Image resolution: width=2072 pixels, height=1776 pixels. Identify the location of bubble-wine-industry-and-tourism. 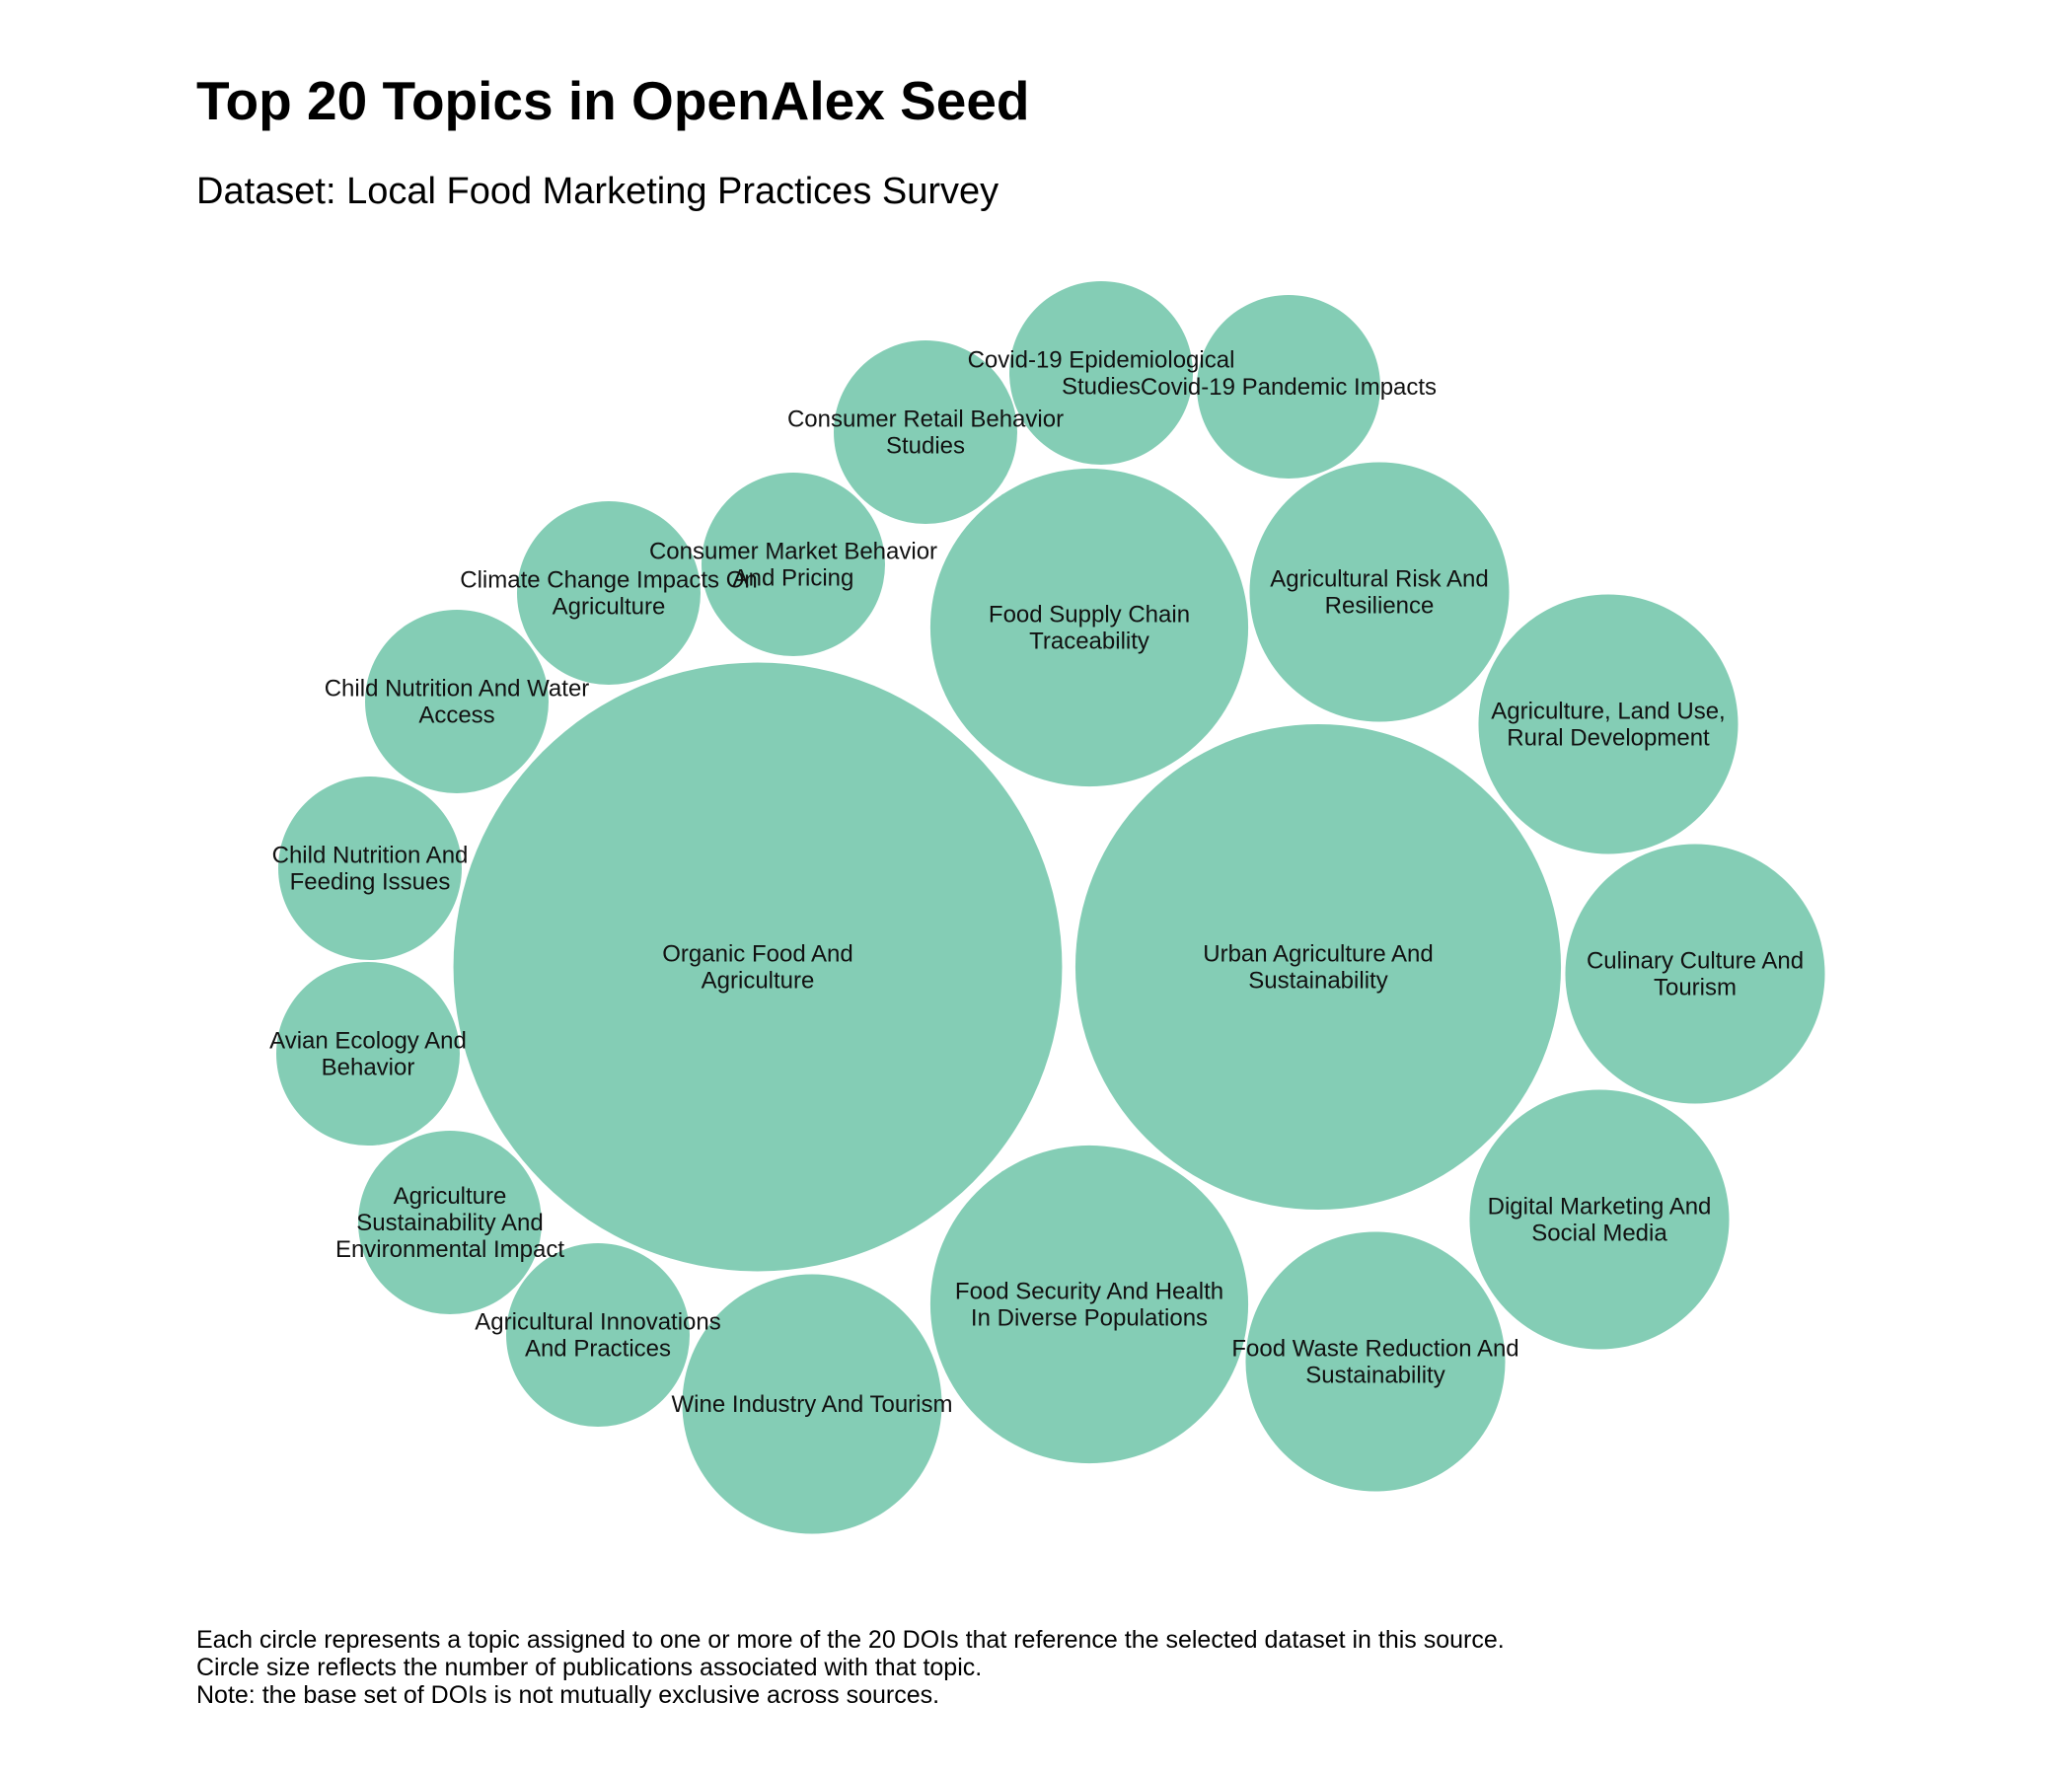
(812, 1404).